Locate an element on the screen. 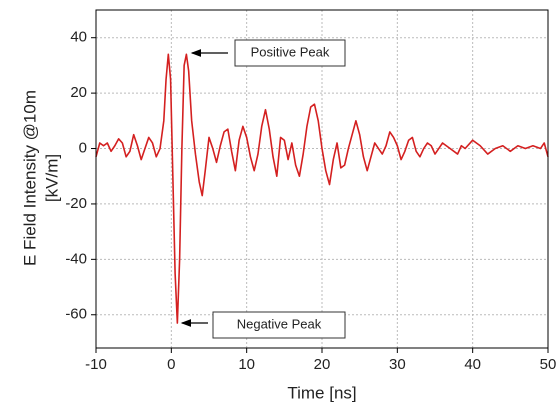 Image resolution: width=560 pixels, height=408 pixels. x-tick-label: -10 is located at coordinates (96, 364).